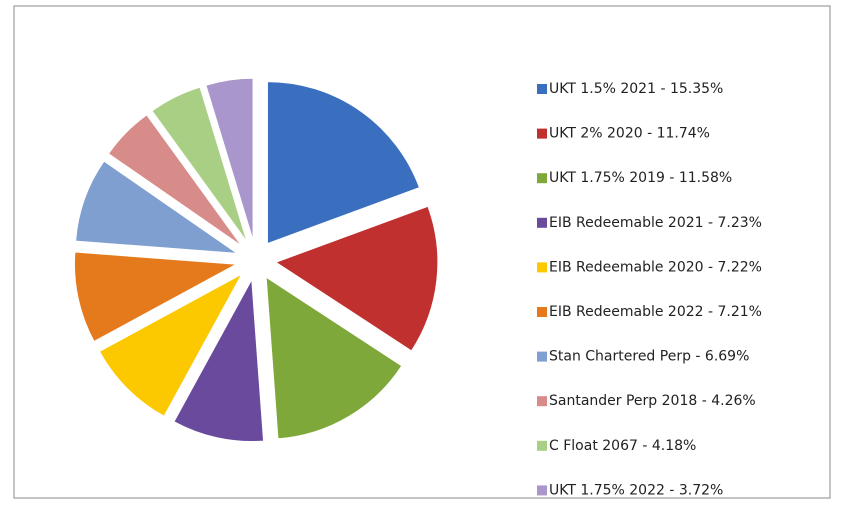 This screenshot has height=508, width=845. I want to click on legend-label: UKT 2% 2020 - 11.74%, so click(629, 134).